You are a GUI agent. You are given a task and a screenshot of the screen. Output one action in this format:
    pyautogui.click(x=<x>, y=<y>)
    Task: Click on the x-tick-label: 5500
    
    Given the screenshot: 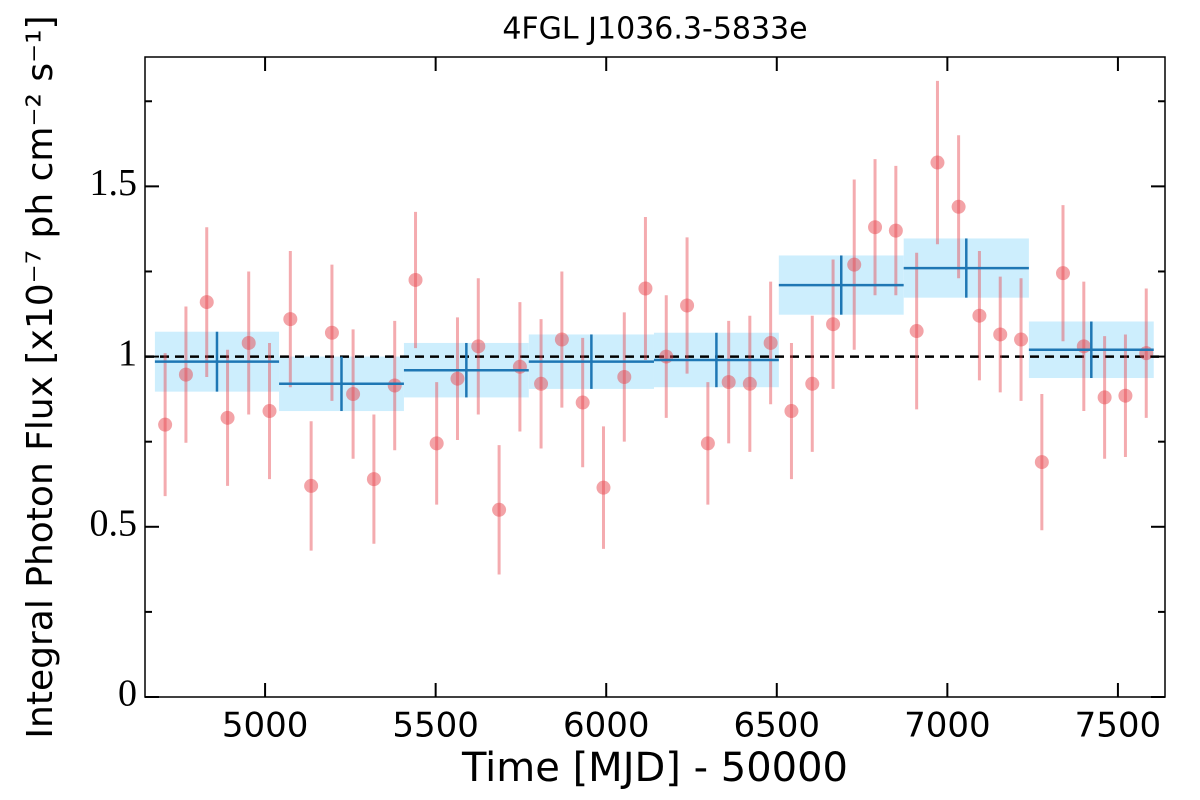 What is the action you would take?
    pyautogui.click(x=435, y=726)
    